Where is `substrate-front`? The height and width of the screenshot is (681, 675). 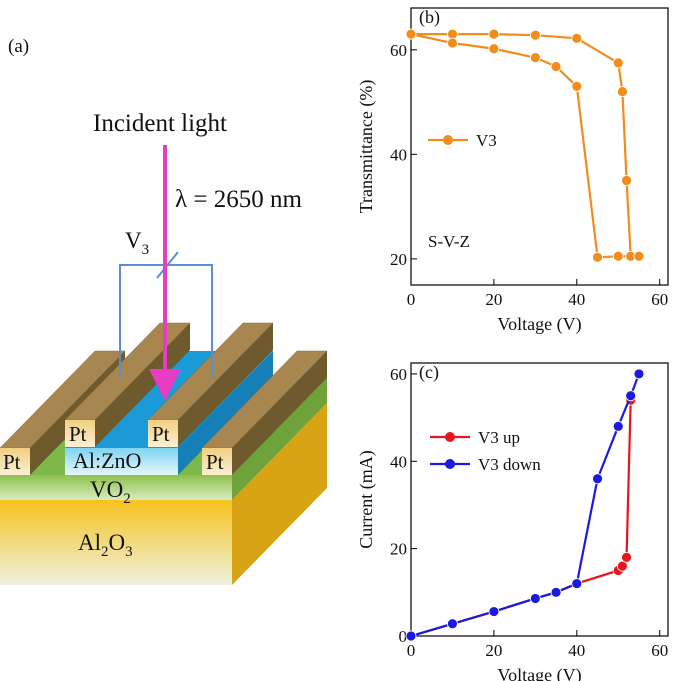
substrate-front is located at coordinates (116, 542).